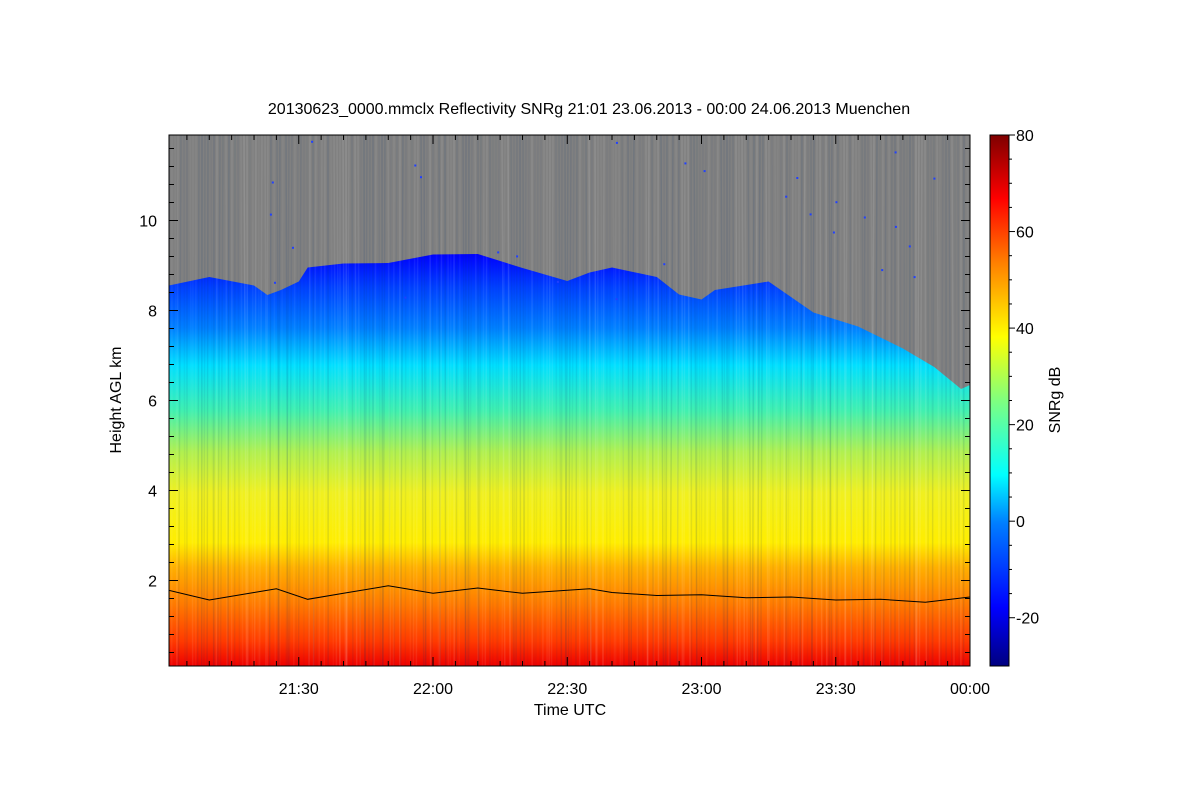  I want to click on cbar-tick-label: -20, so click(1027, 619).